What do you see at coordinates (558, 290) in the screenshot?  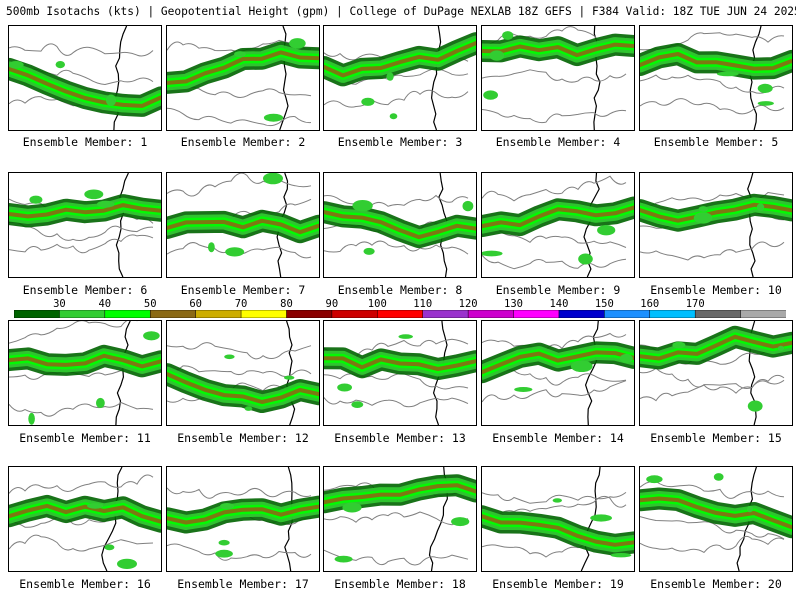 I see `member-label: Ensemble Member: 9` at bounding box center [558, 290].